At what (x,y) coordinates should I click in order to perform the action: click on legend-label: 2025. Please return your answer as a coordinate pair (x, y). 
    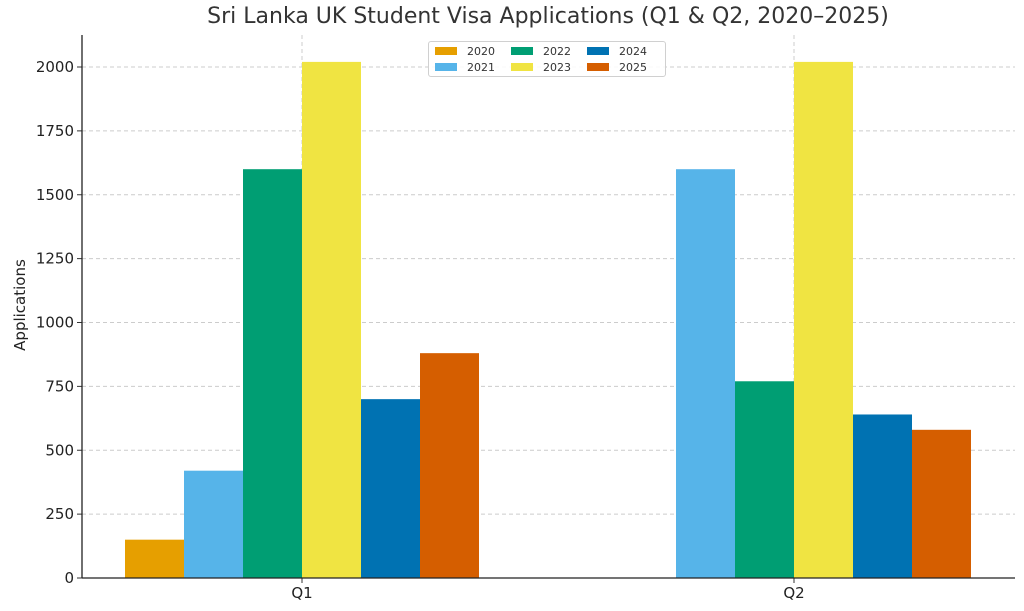
    Looking at the image, I should click on (633, 67).